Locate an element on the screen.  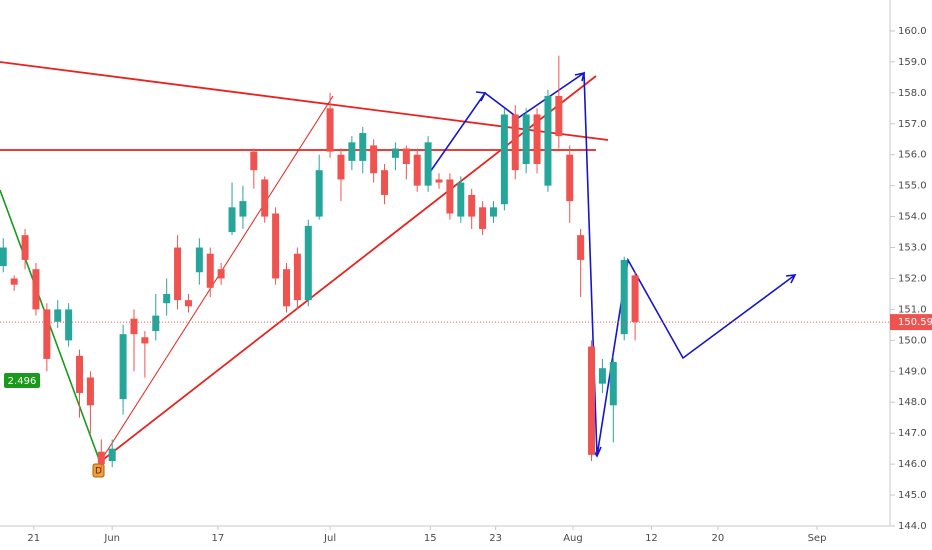
y-tick-label: 157.0 is located at coordinates (912, 124).